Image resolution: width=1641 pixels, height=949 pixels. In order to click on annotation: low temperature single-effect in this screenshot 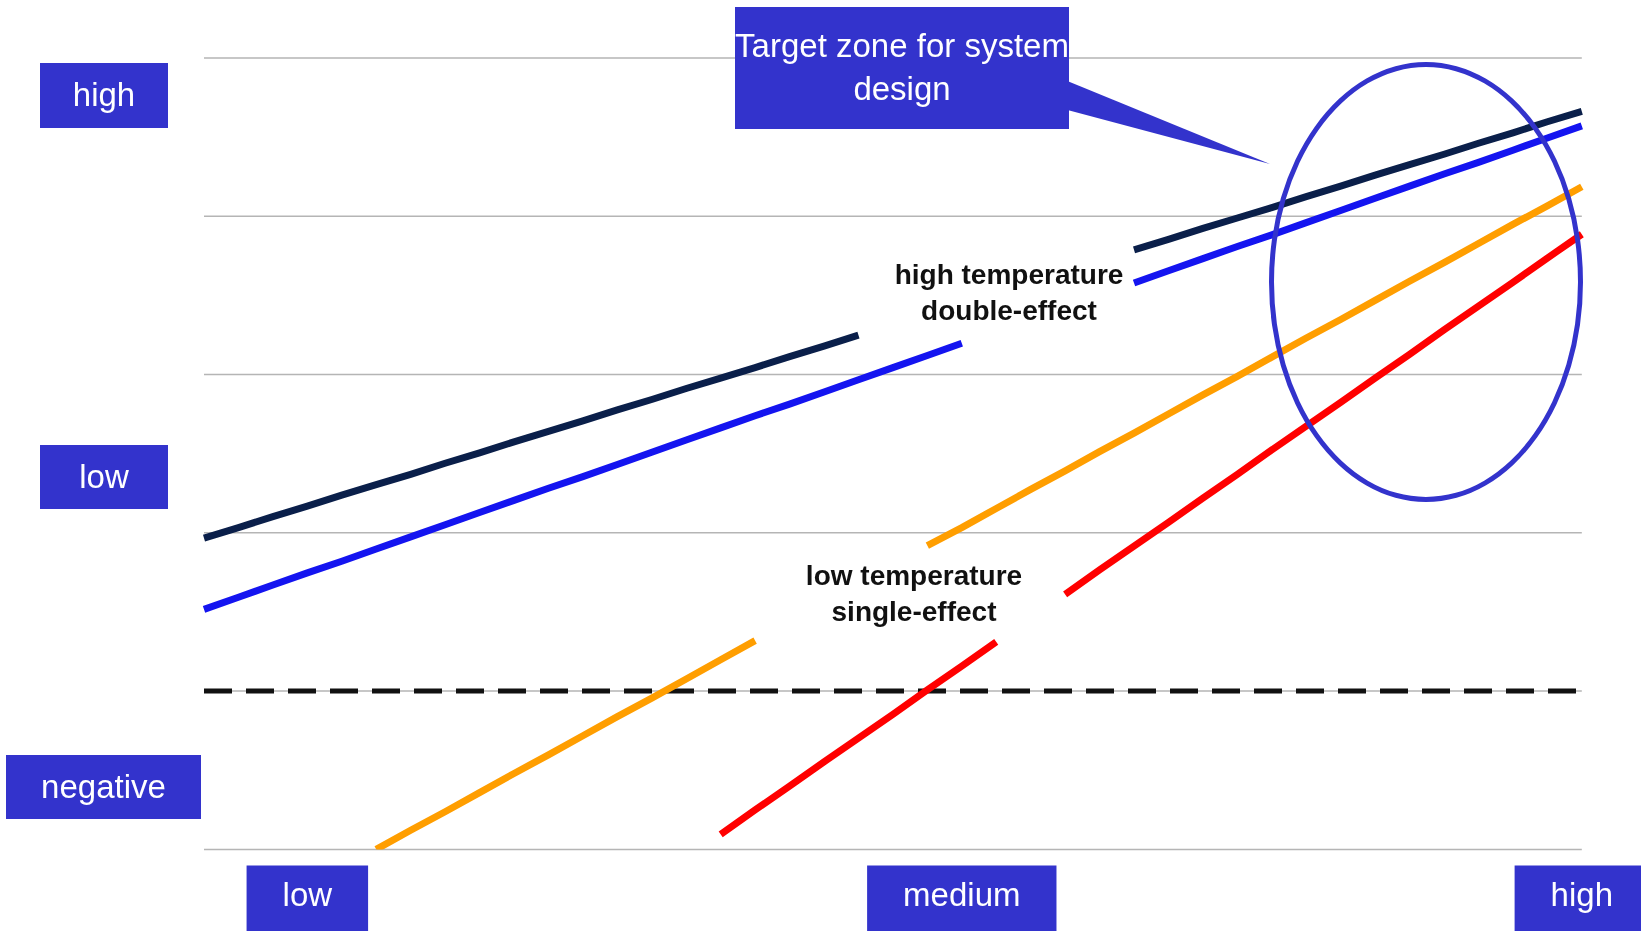, I will do `click(914, 594)`.